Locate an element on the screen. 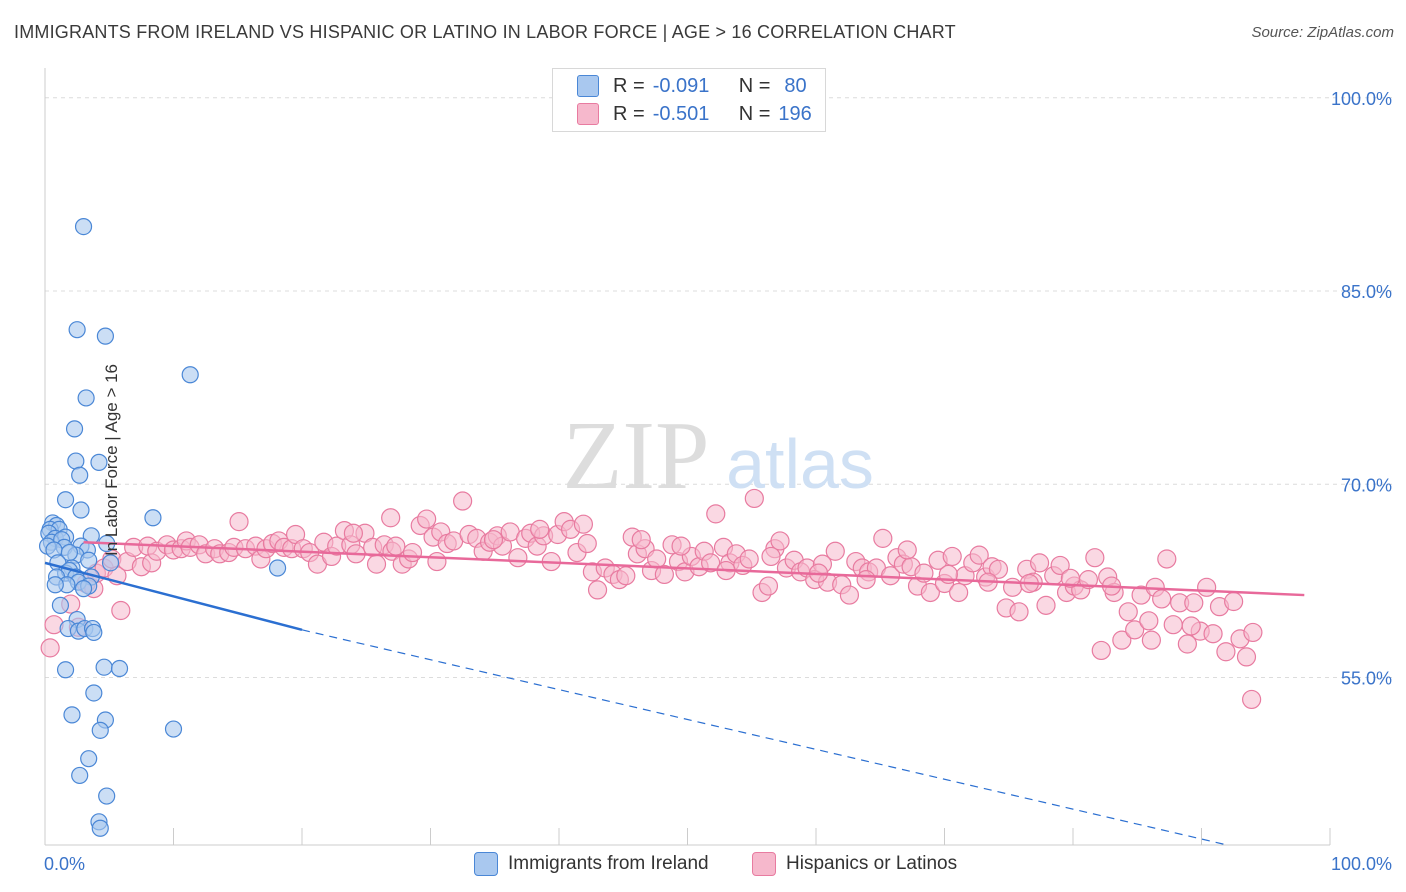 This screenshot has width=1406, height=892. y-tick-label-3: 55.0% is located at coordinates (1366, 679).